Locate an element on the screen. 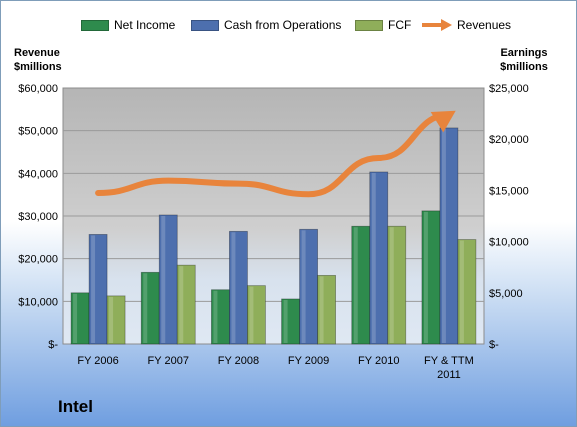 The image size is (577, 427). revenue-line is located at coordinates (273, 154).